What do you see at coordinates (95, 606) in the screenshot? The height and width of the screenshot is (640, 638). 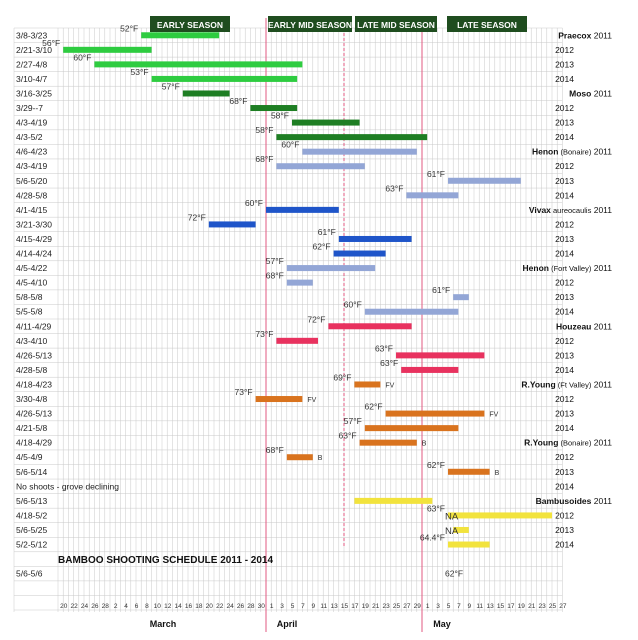 I see `x-tick-label: 26` at bounding box center [95, 606].